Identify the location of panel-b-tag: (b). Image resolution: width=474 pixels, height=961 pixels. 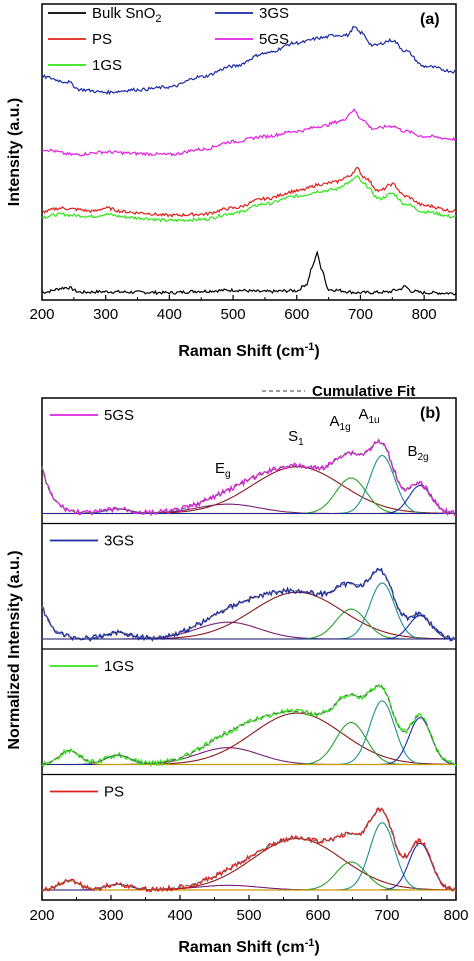
(430, 413).